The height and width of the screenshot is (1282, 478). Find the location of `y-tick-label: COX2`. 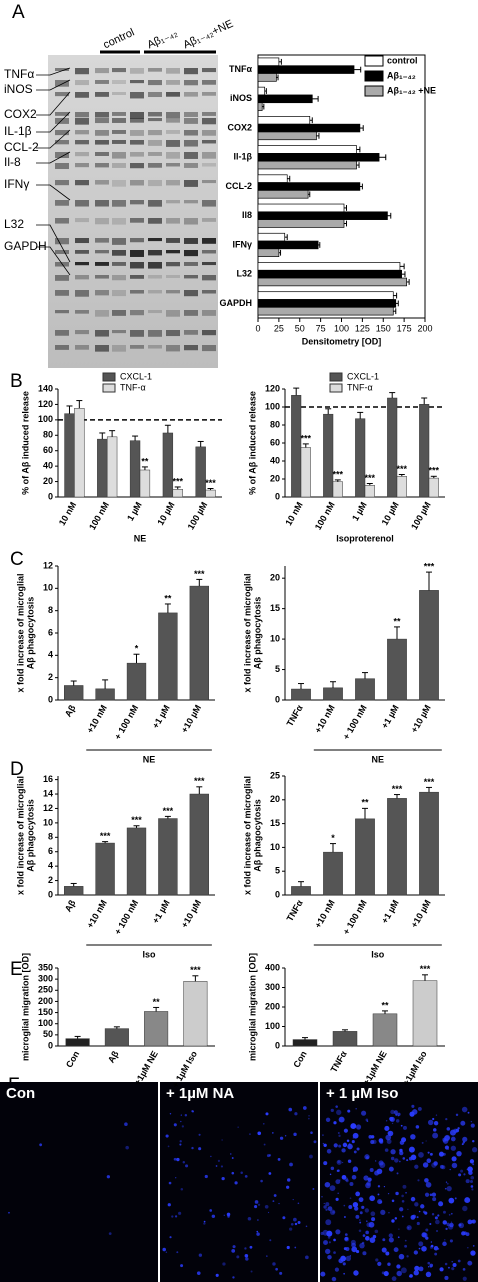

y-tick-label: COX2 is located at coordinates (239, 127).